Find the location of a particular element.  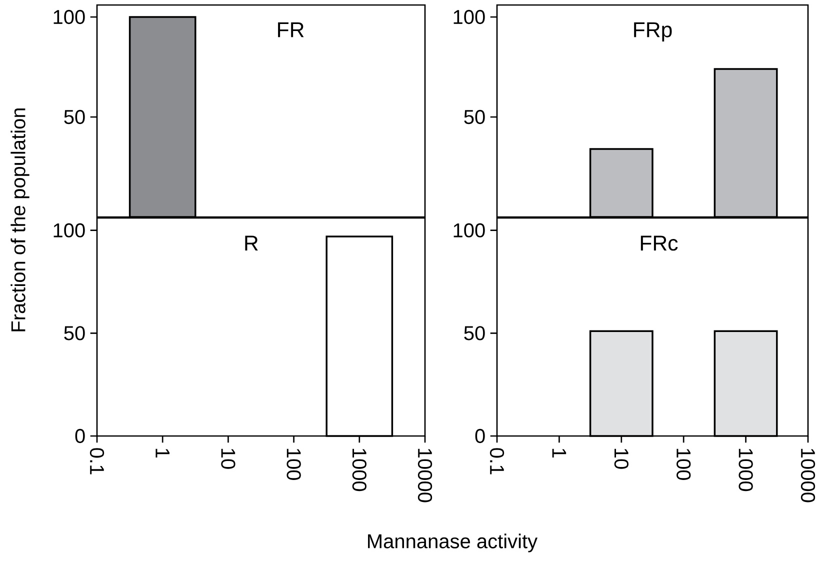

y-axis-title: Fraction of the population is located at coordinates (20, 220).